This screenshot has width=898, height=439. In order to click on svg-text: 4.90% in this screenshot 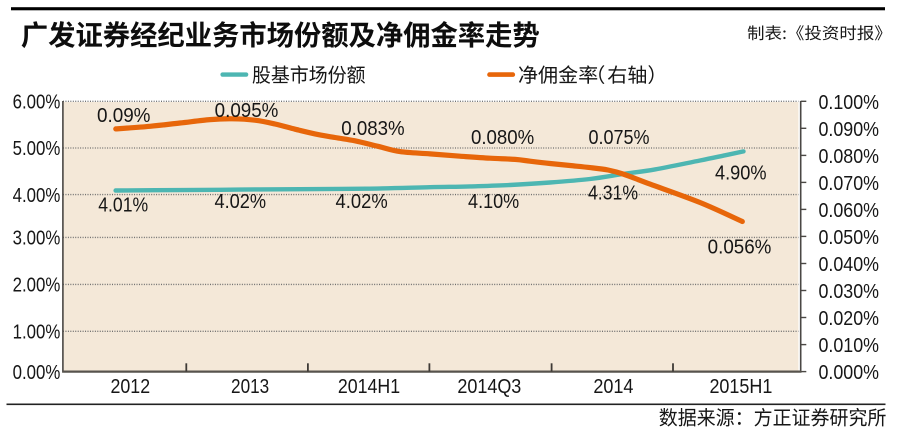, I will do `click(741, 172)`.